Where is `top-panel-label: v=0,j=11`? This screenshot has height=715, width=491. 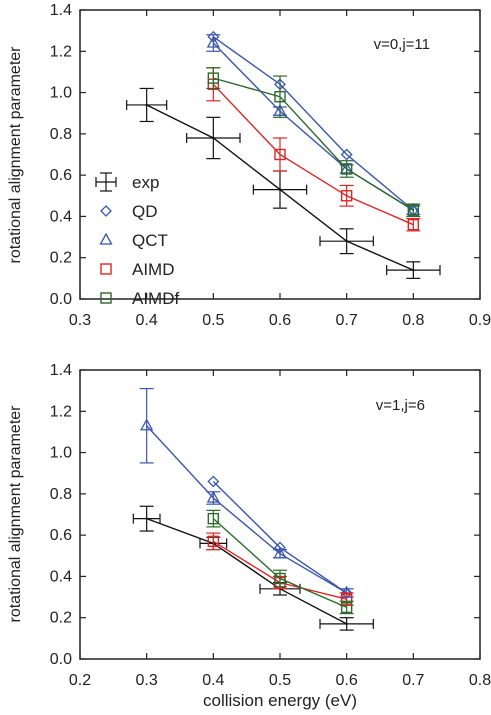 top-panel-label: v=0,j=11 is located at coordinates (402, 44).